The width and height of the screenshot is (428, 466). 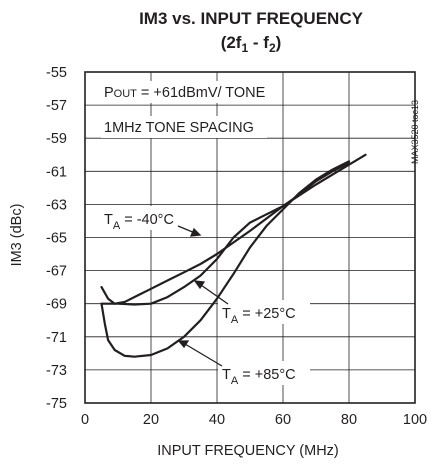 I want to click on arrow-ta-m40-head, so click(x=195, y=232).